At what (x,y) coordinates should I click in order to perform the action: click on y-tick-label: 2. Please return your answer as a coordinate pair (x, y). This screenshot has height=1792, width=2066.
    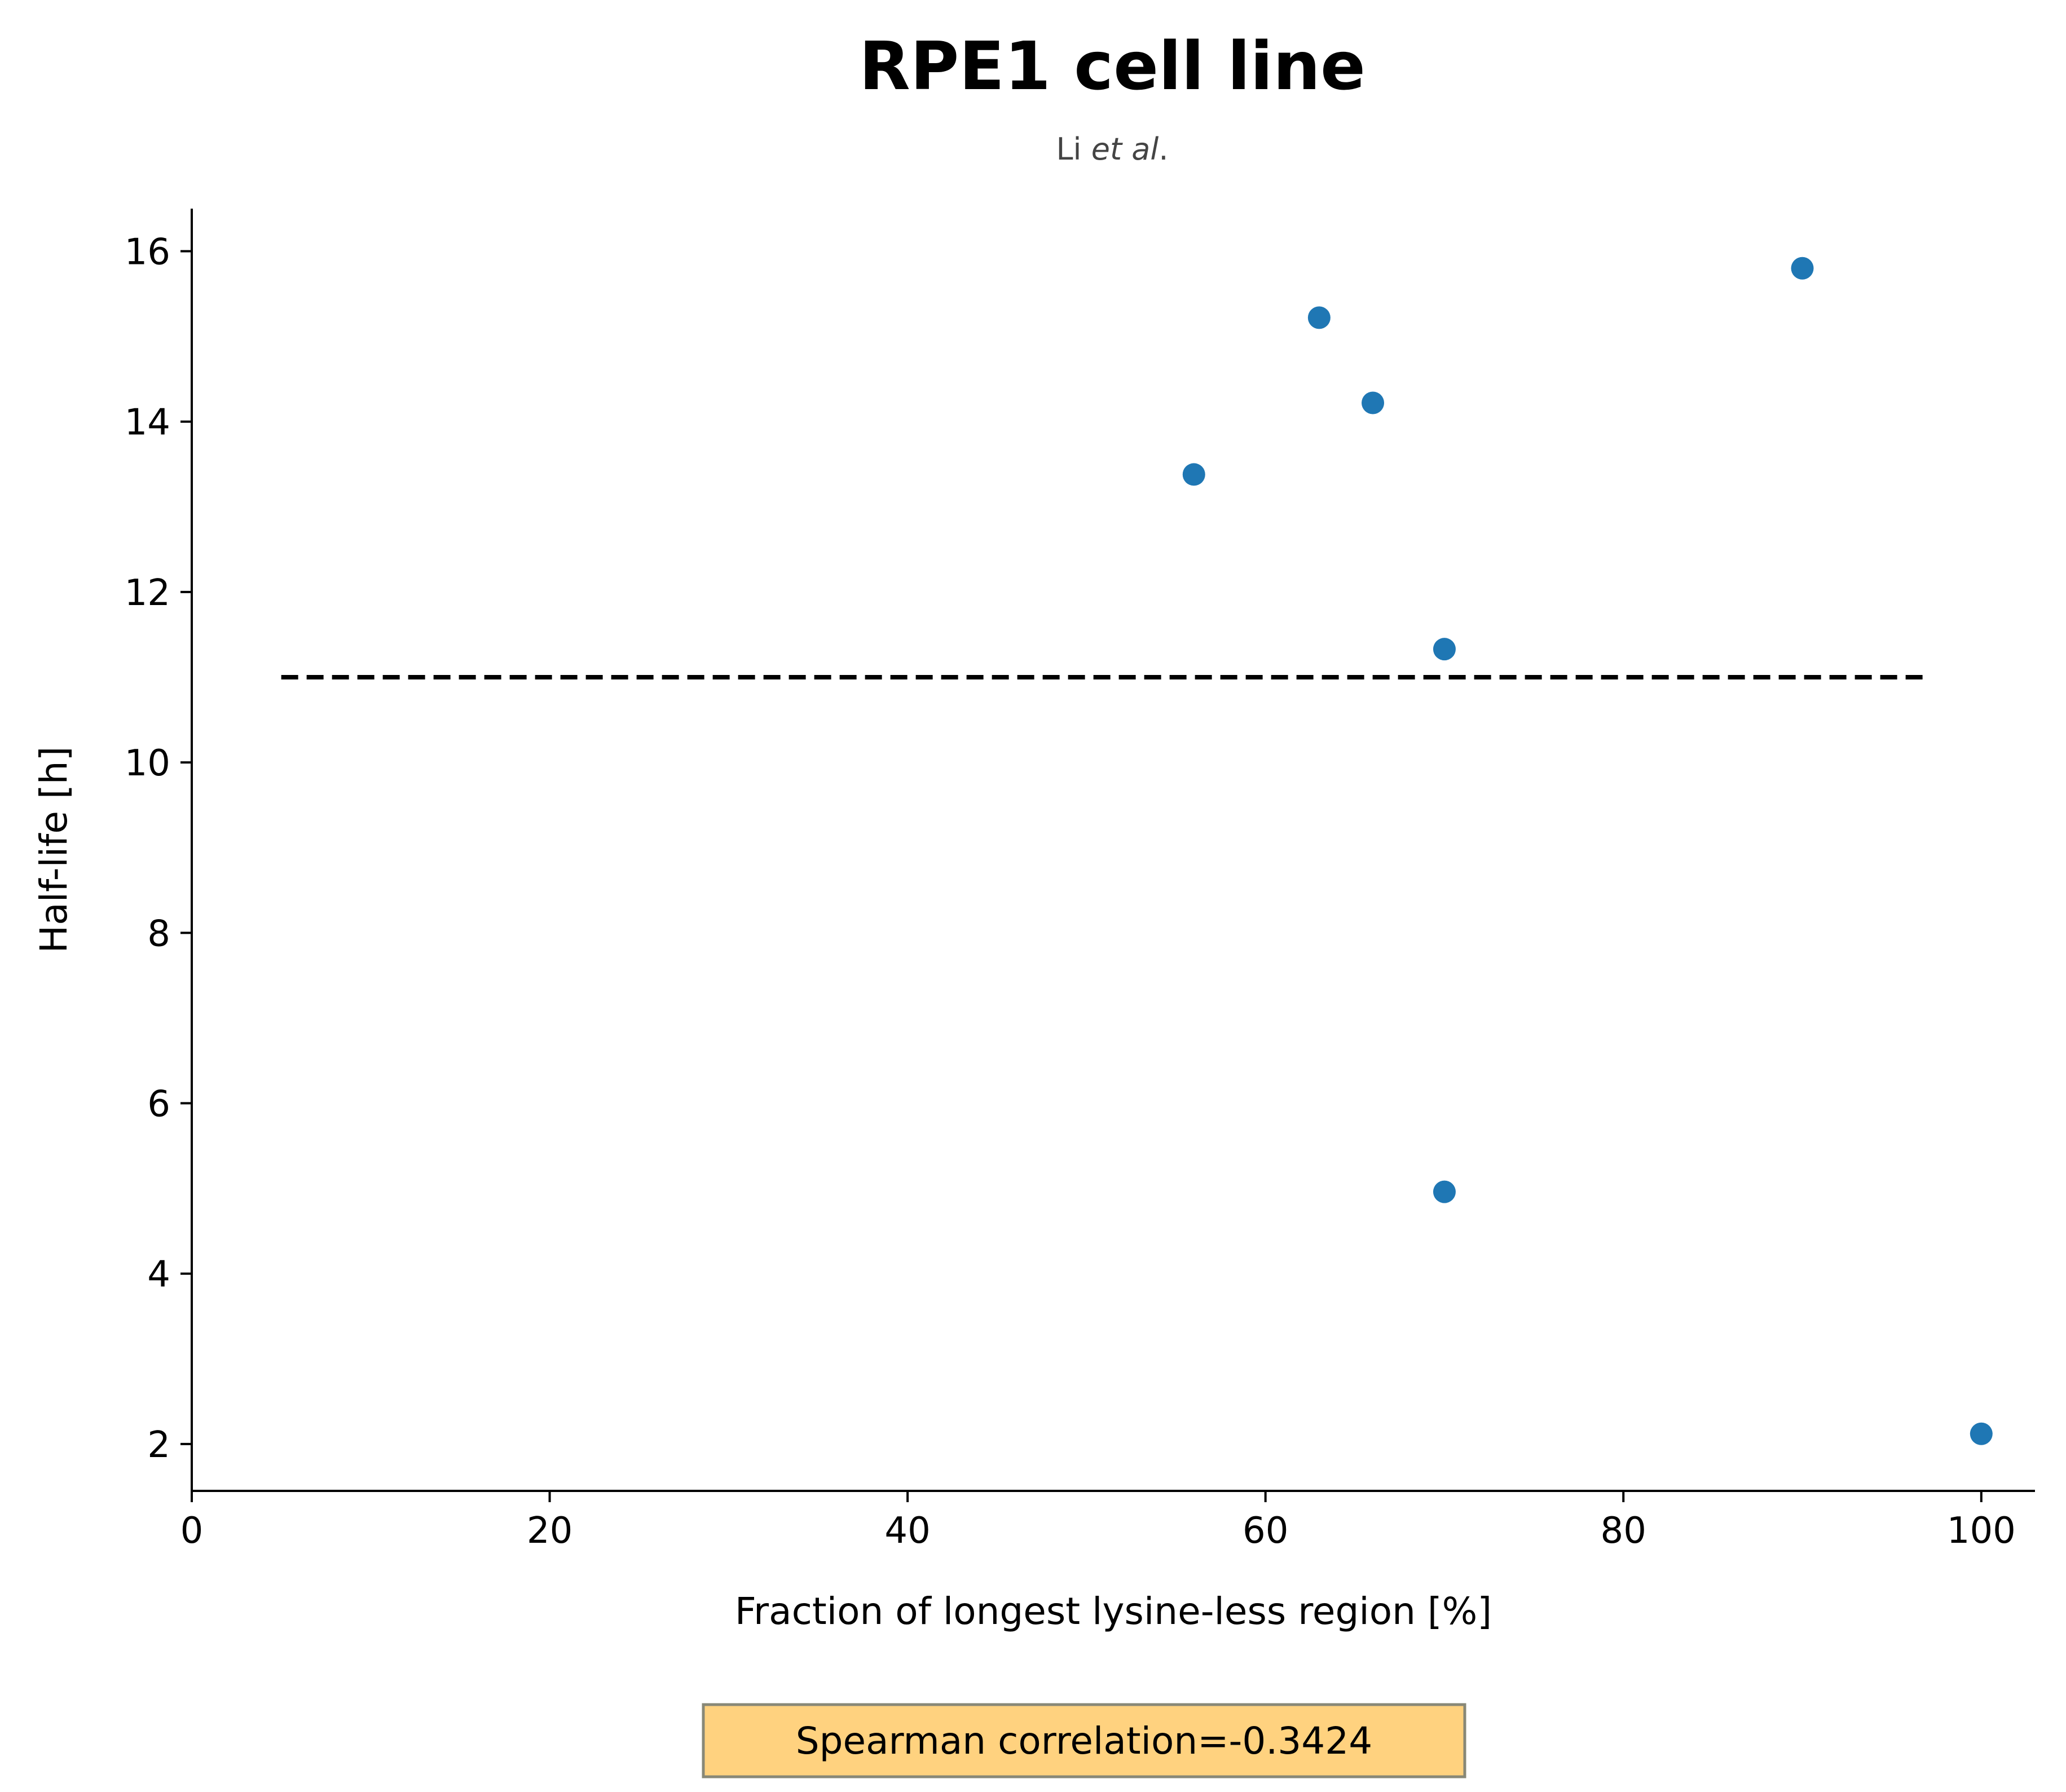
    Looking at the image, I should click on (158, 1445).